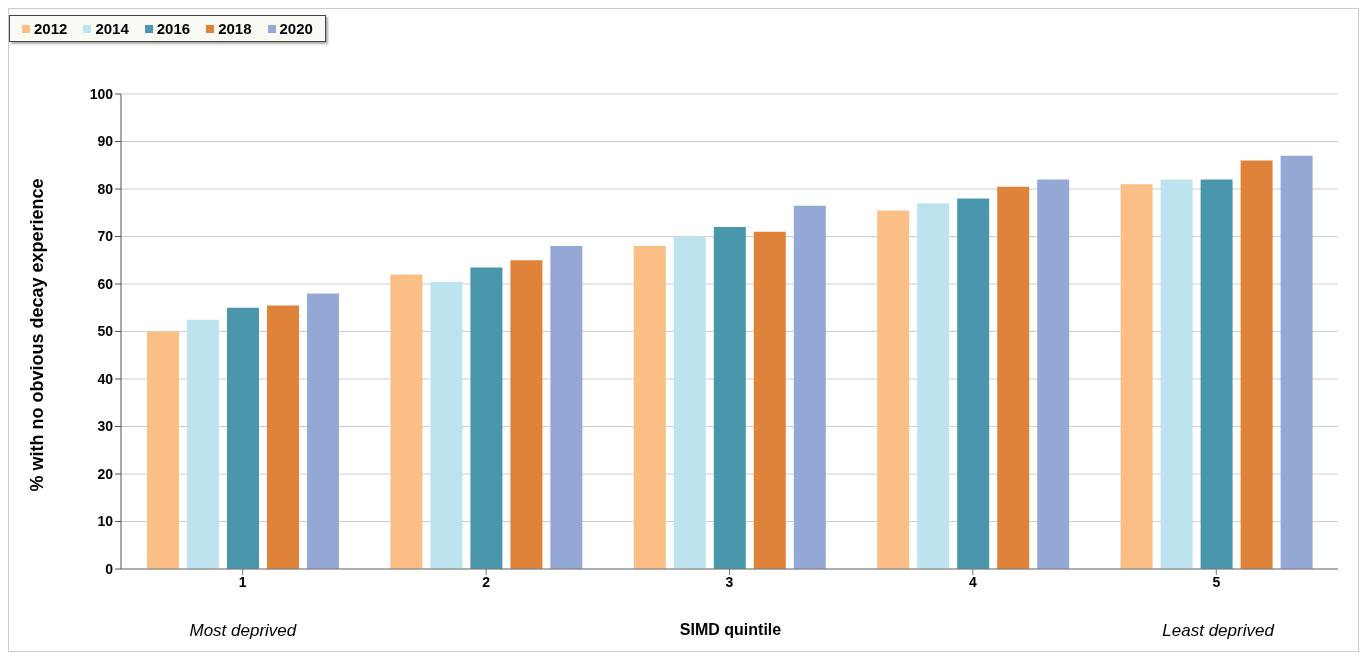 This screenshot has height=660, width=1367. I want to click on y-tick-label: 60, so click(105, 283).